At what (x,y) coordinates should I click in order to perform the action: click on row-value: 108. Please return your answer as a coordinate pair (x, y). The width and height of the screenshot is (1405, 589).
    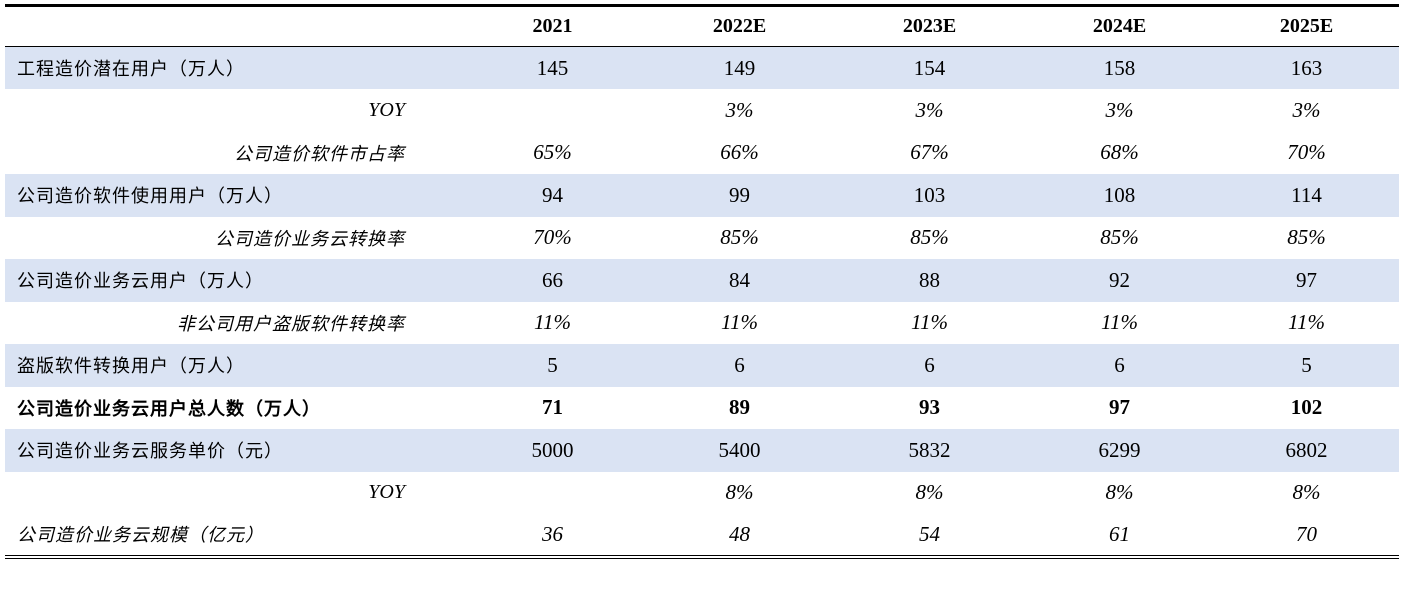
    Looking at the image, I should click on (1119, 195).